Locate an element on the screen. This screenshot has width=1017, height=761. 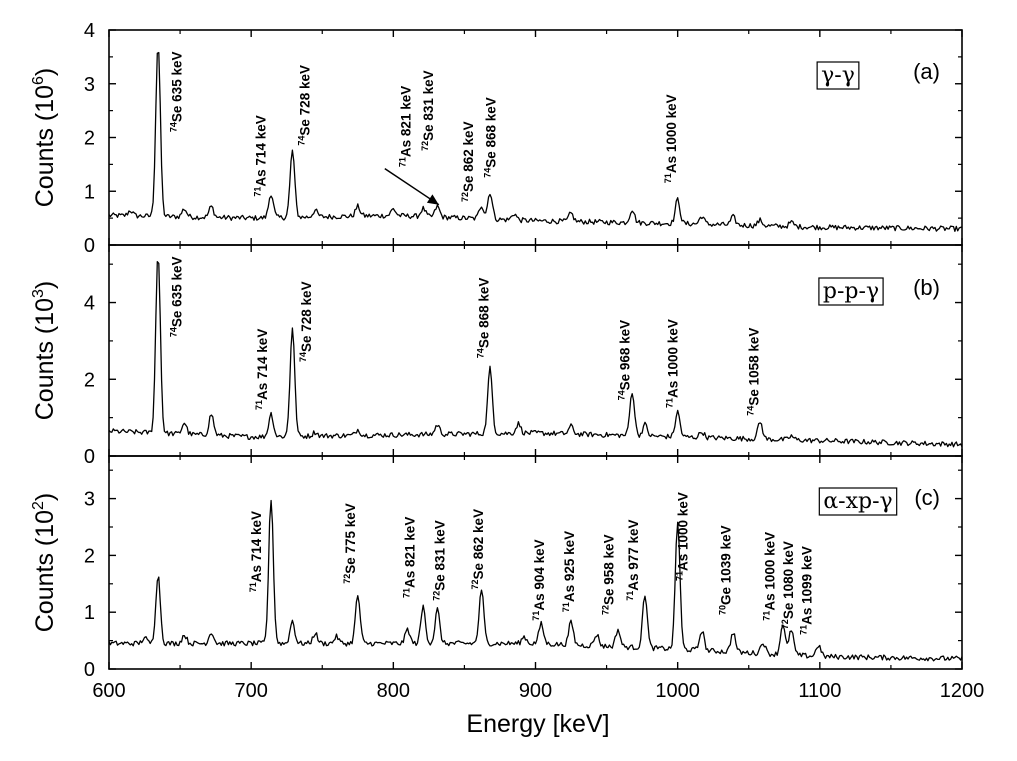
x-tick-label: 600 is located at coordinates (108, 691).